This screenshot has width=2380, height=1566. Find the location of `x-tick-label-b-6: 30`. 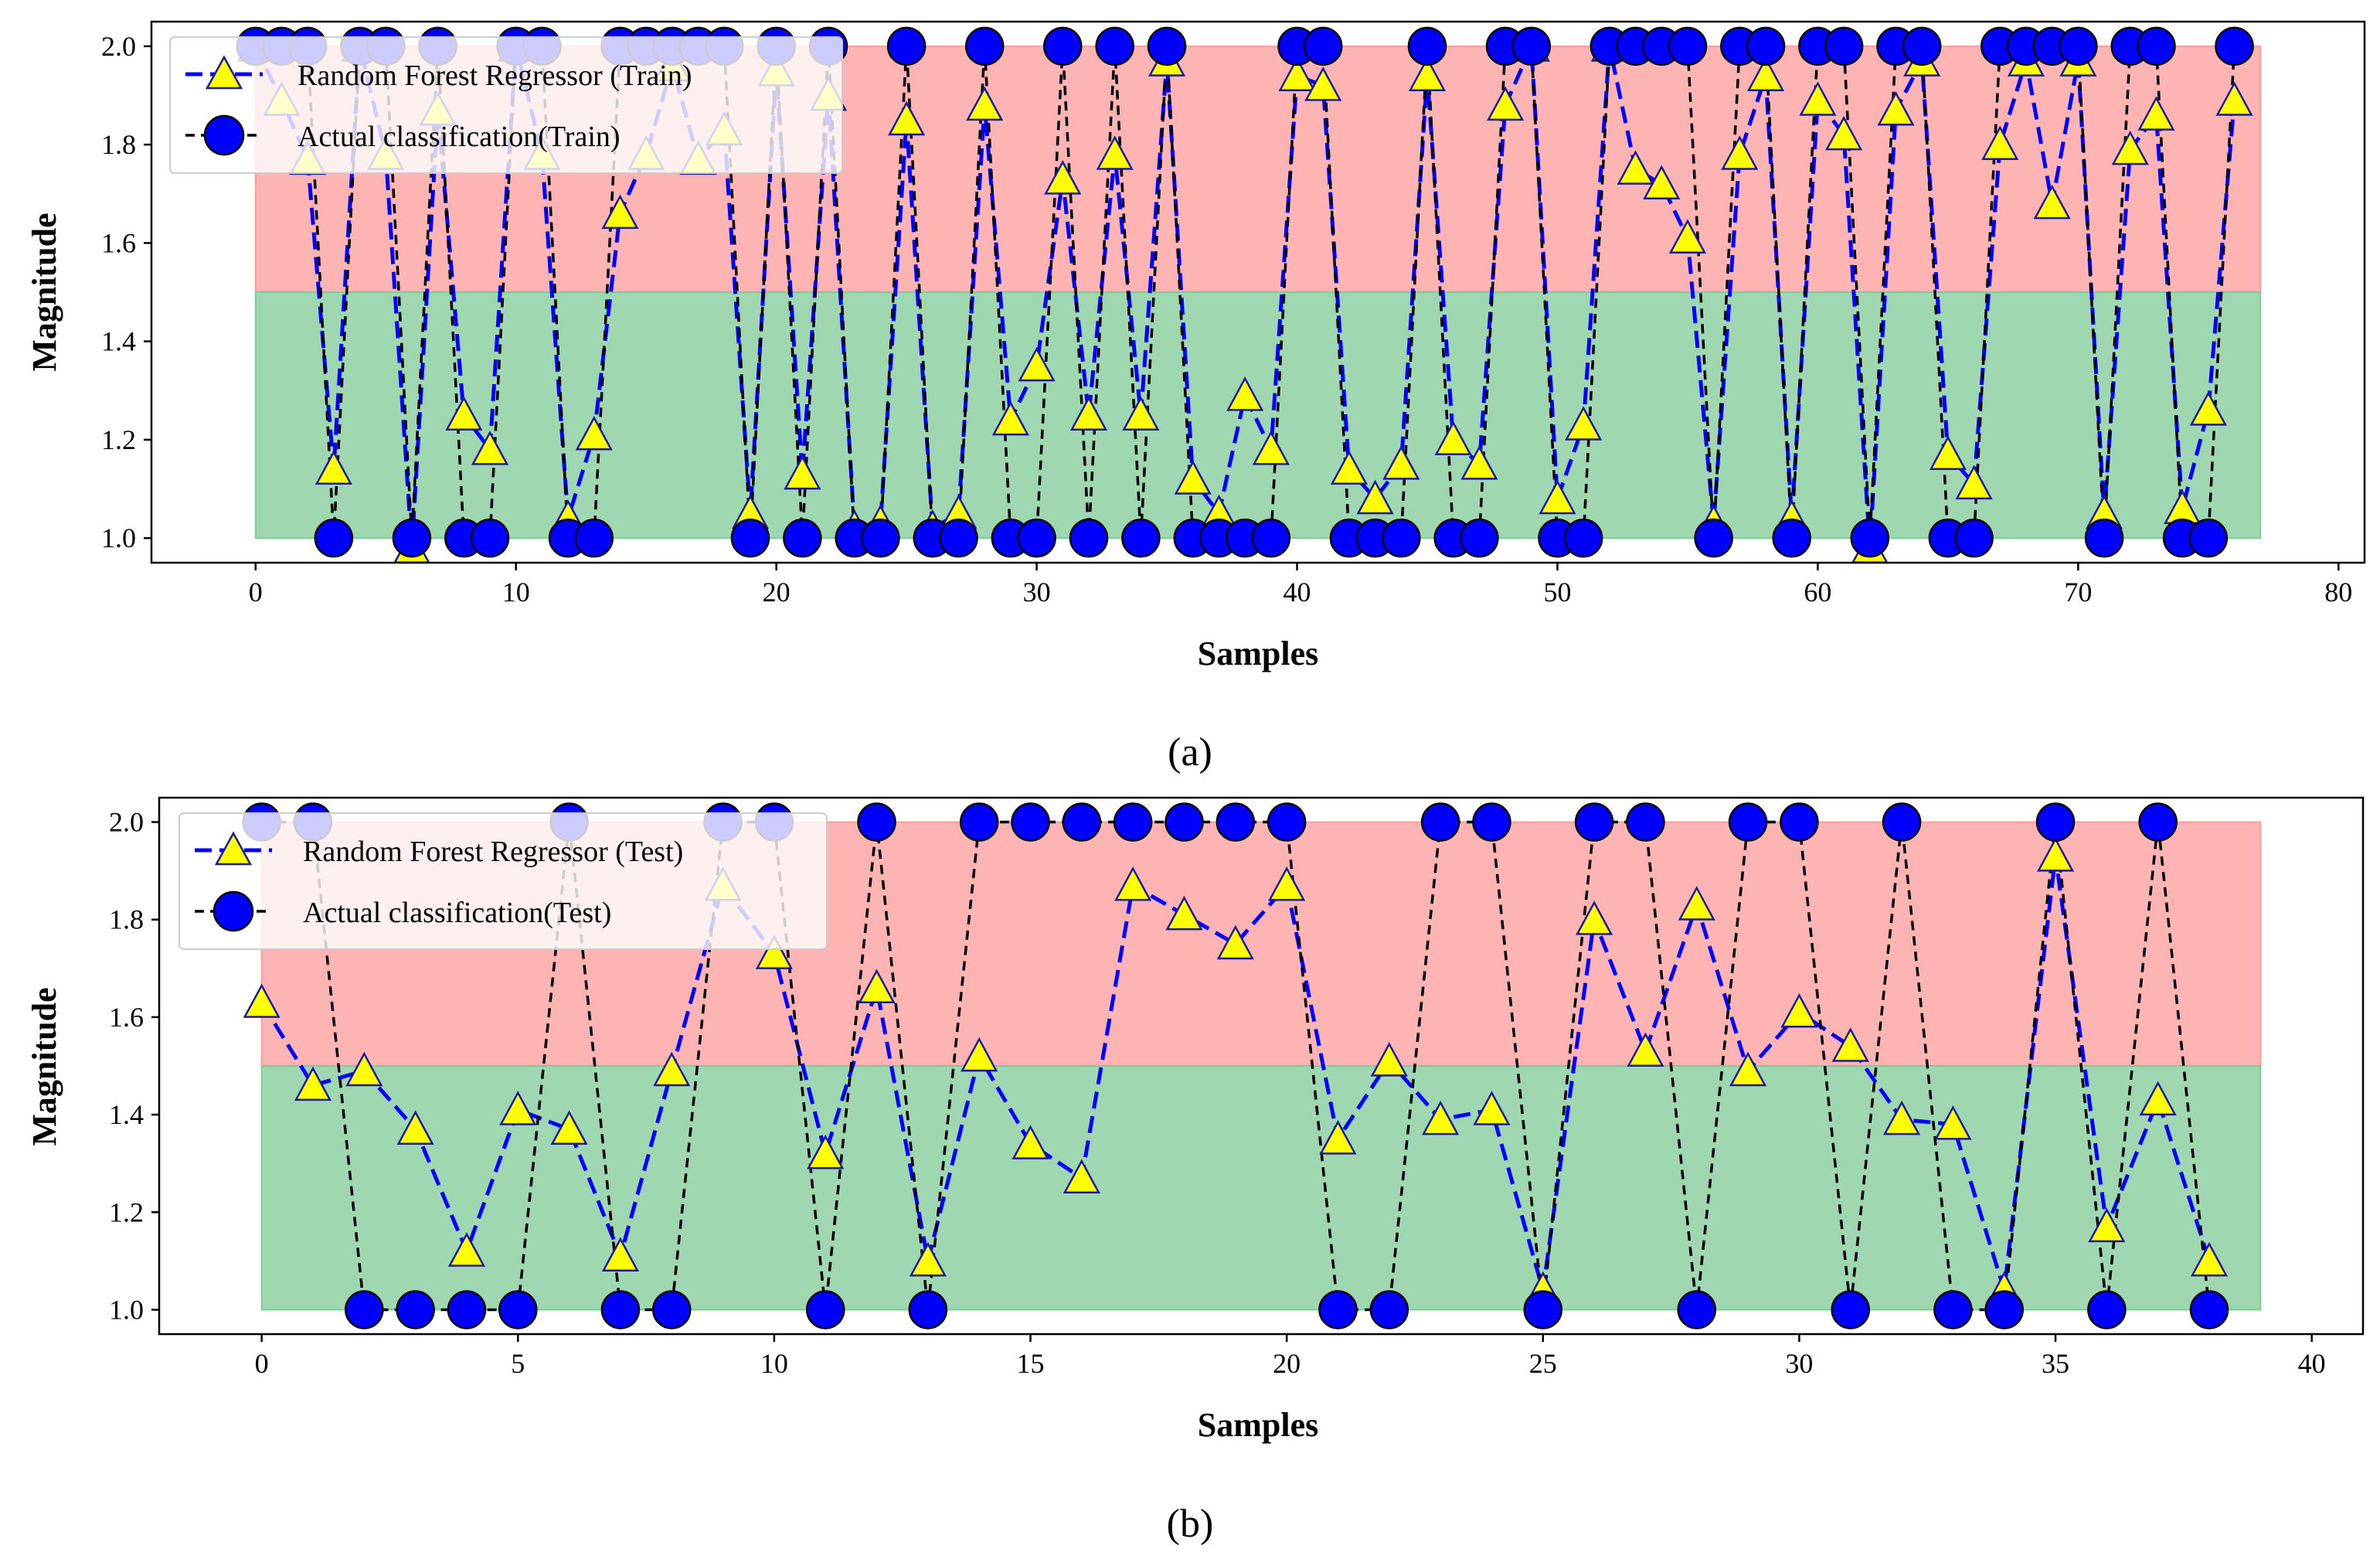

x-tick-label-b-6: 30 is located at coordinates (1799, 1363).